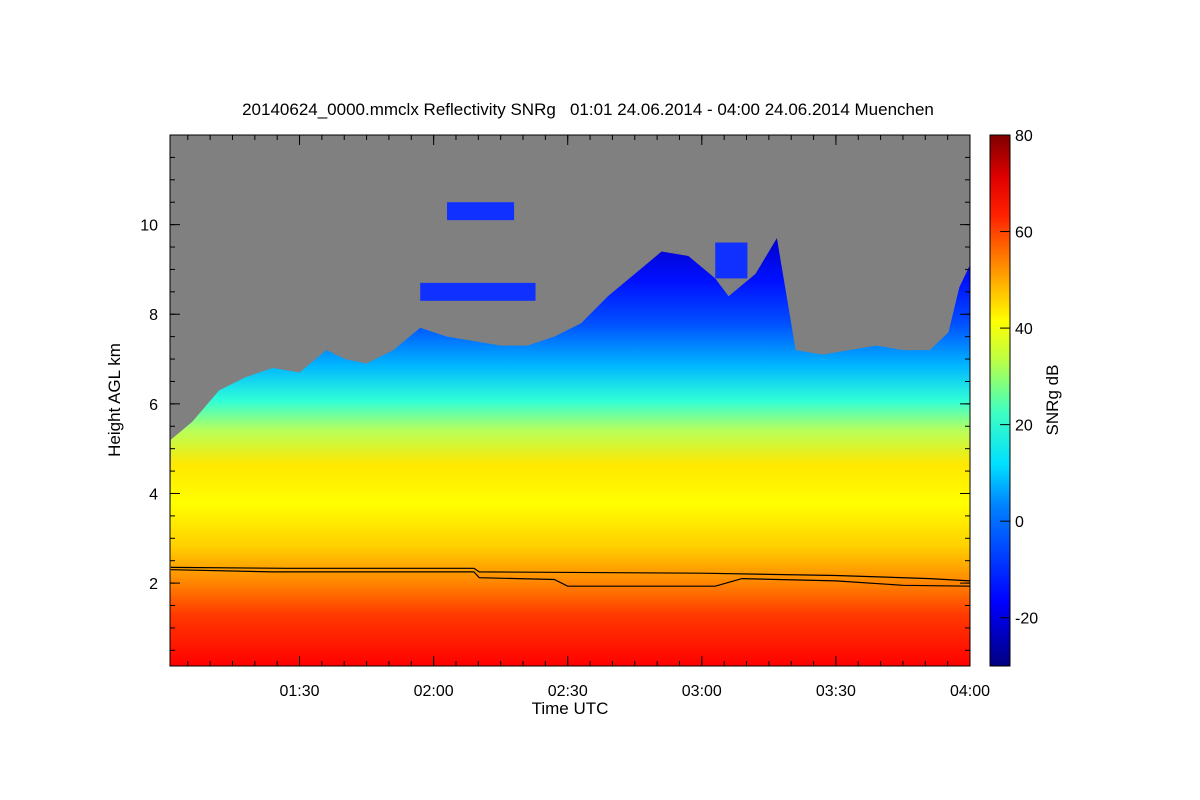  Describe the element at coordinates (153, 315) in the screenshot. I see `y-tick-label: 8` at that location.